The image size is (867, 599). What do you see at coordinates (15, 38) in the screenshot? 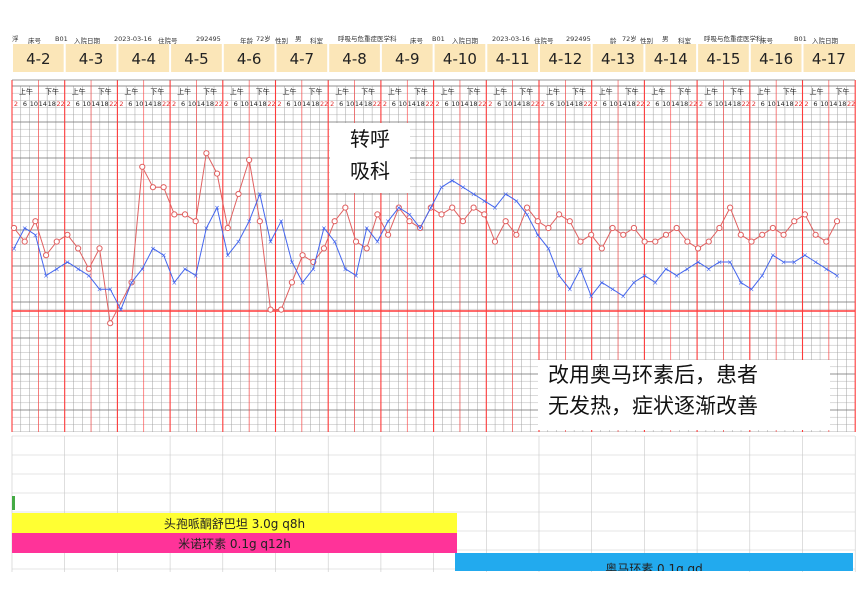
I see `info-text: 浮` at bounding box center [15, 38].